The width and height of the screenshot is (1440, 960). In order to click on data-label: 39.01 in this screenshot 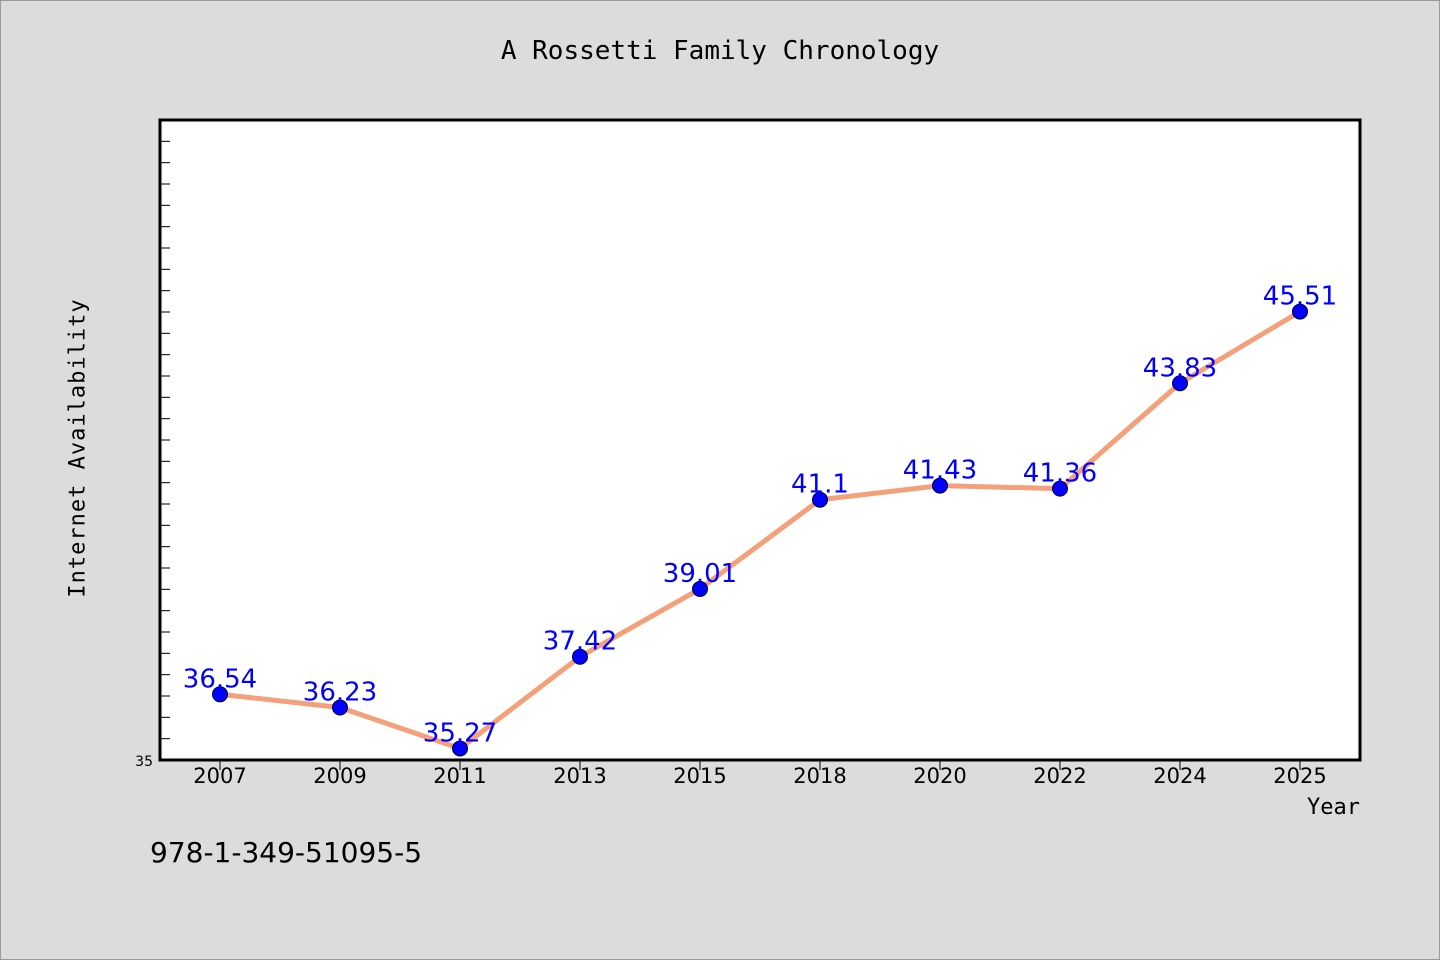, I will do `click(700, 574)`.